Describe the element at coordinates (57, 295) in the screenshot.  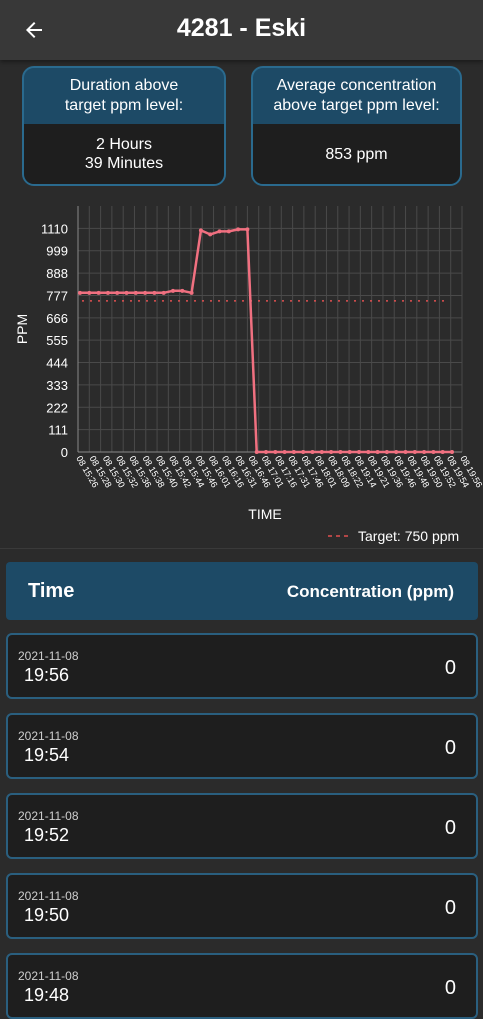
I see `y-tick-label: 777` at that location.